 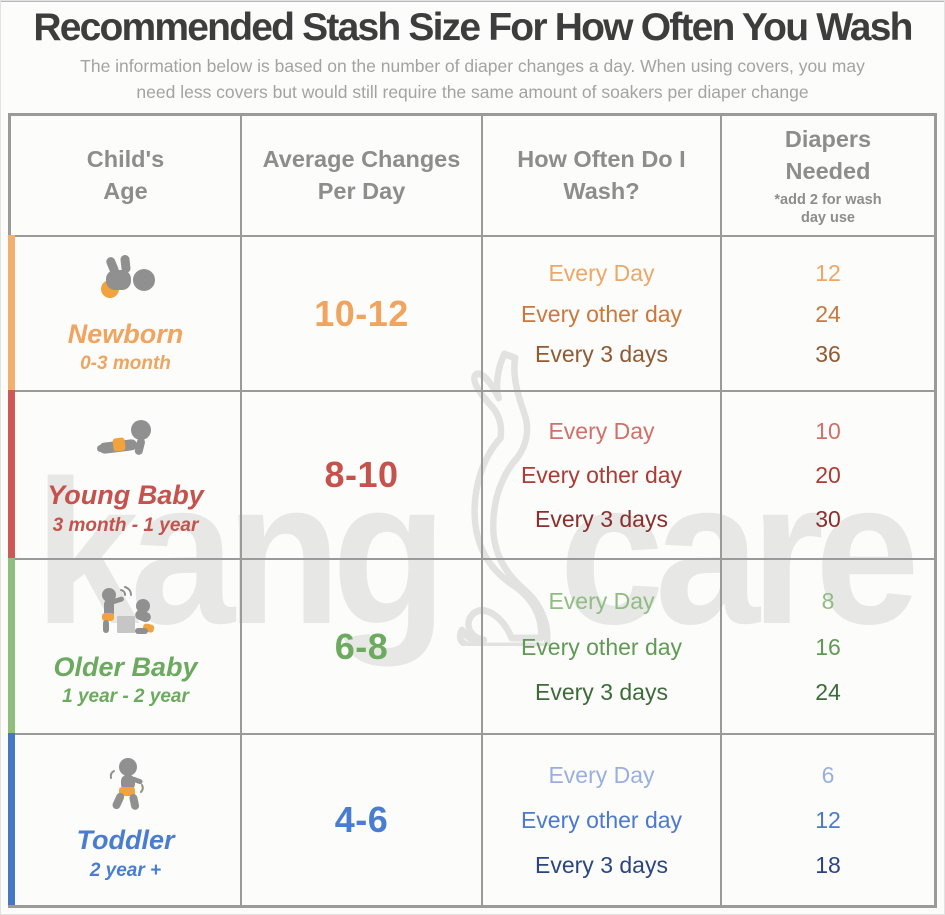 I want to click on diapers-needed-value: 18, so click(x=828, y=865).